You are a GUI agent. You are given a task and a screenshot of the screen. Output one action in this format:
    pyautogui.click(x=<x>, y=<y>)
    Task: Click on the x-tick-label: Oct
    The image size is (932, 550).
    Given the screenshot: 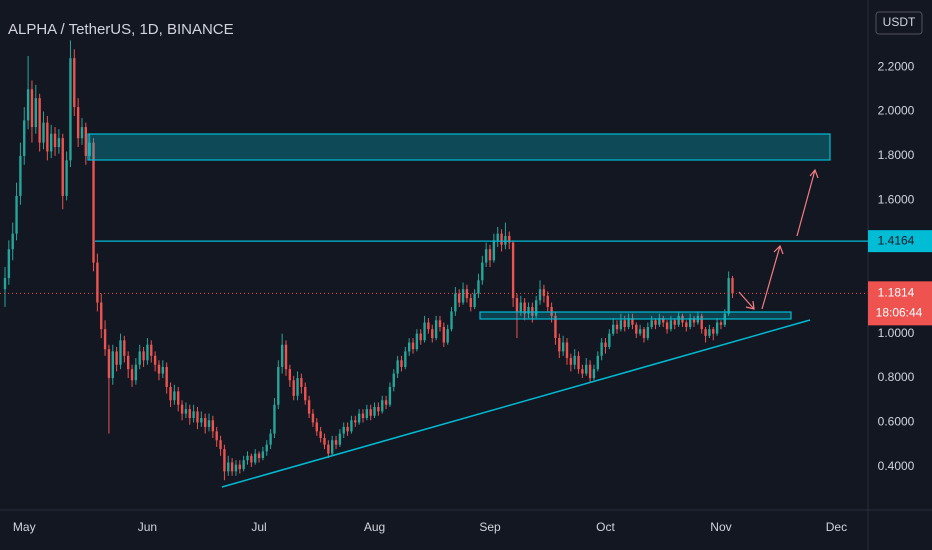 What is the action you would take?
    pyautogui.click(x=605, y=527)
    